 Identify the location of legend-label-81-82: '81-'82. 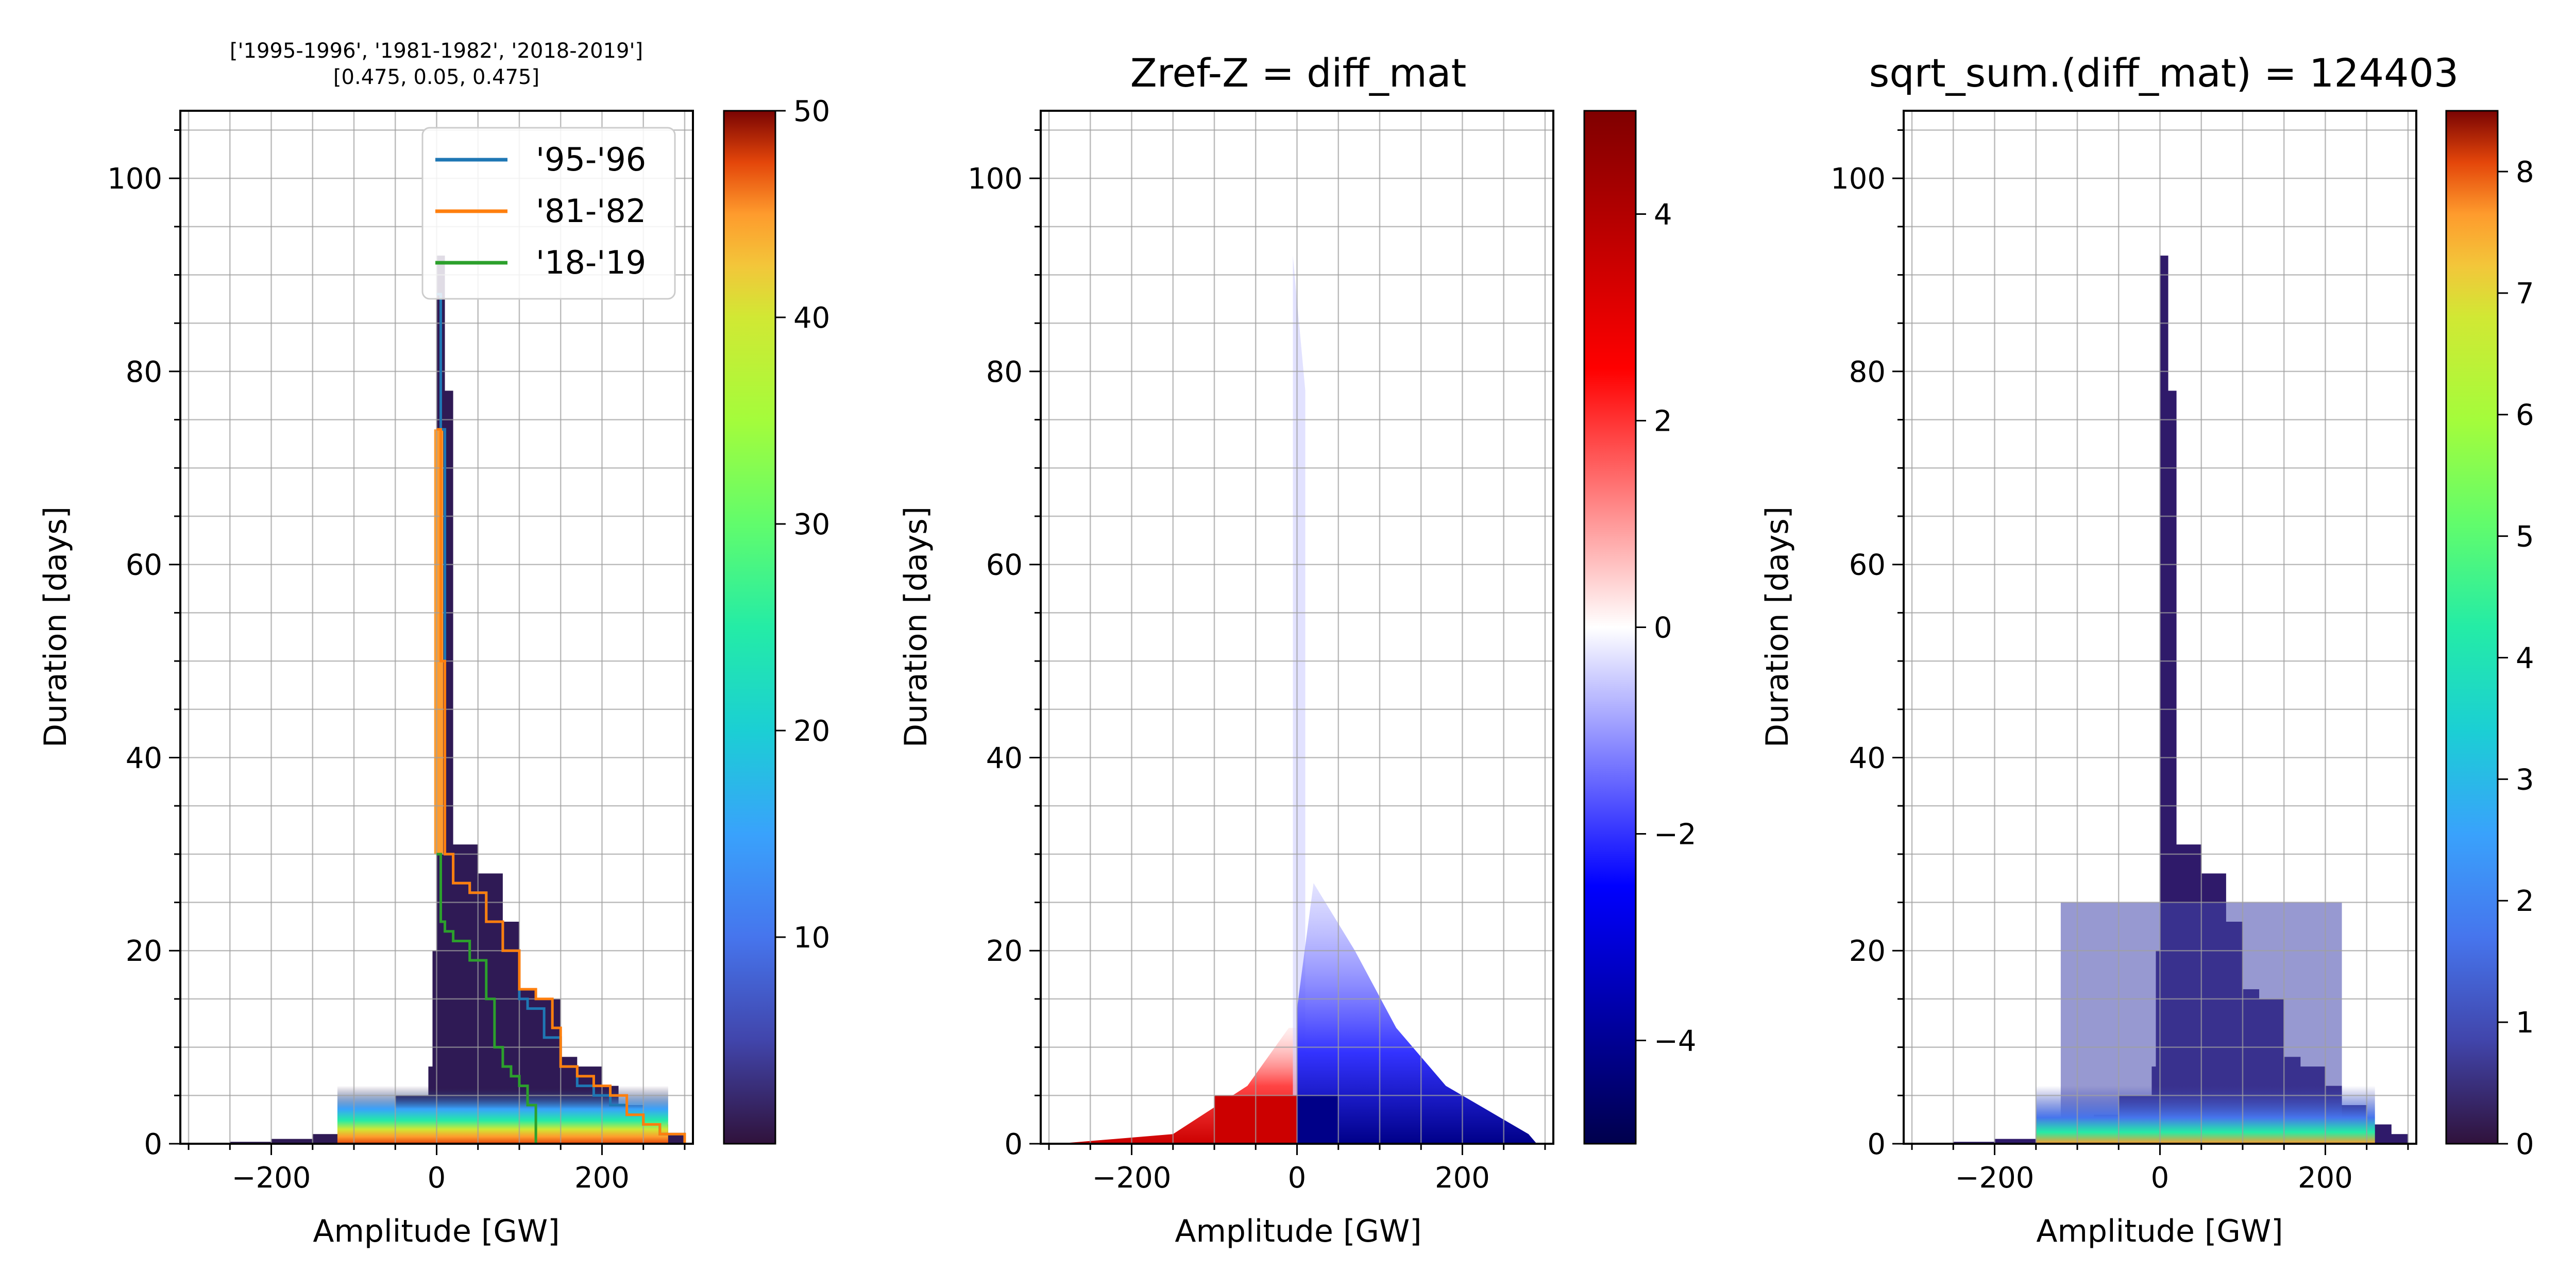
(591, 211).